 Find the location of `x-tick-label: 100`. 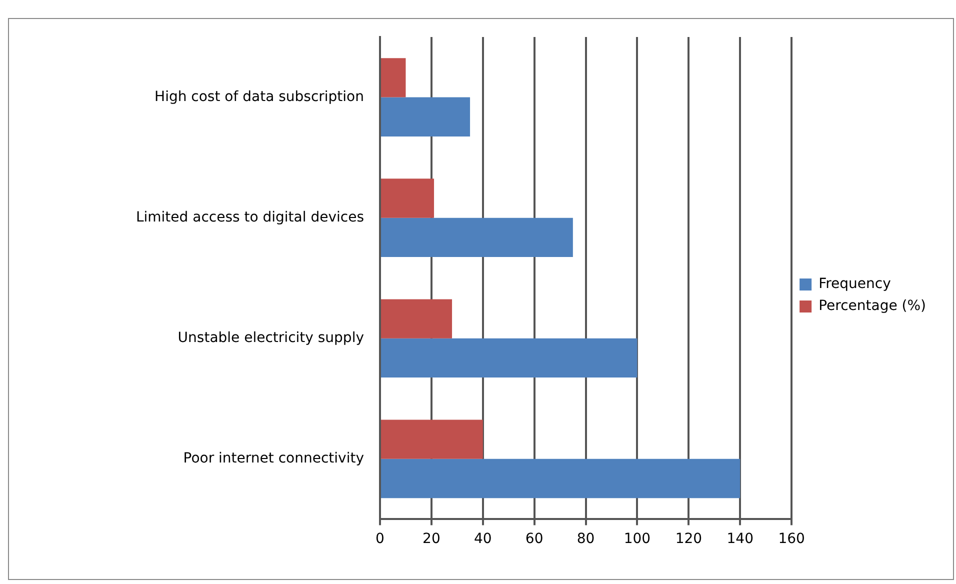

x-tick-label: 100 is located at coordinates (637, 539).